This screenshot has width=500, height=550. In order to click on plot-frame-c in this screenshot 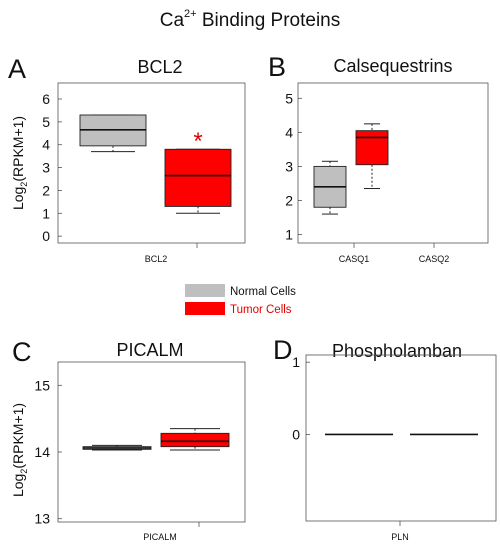, I will do `click(151, 442)`.